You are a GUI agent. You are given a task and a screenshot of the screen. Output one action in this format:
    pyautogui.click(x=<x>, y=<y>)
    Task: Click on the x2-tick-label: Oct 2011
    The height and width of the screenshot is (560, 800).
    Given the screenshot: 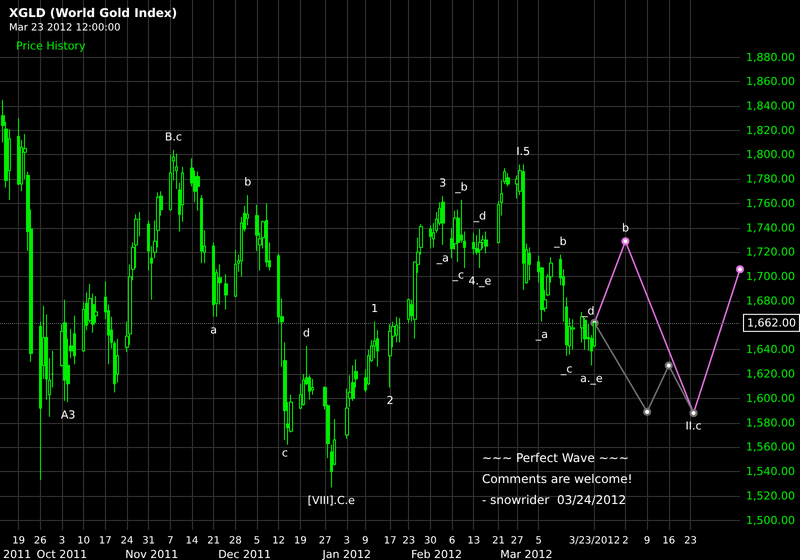 What is the action you would take?
    pyautogui.click(x=62, y=554)
    